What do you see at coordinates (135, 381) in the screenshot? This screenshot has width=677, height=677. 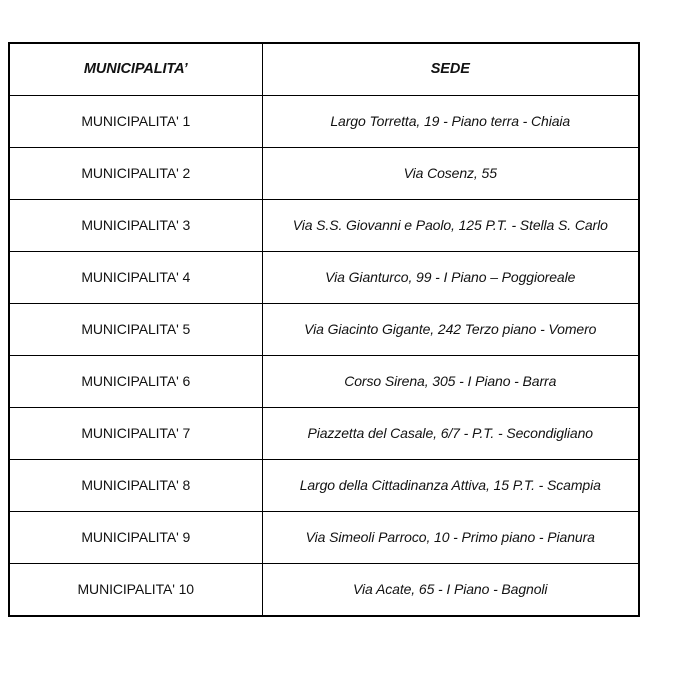 I see `municipality-cell: MUNICIPALITA' 6` at bounding box center [135, 381].